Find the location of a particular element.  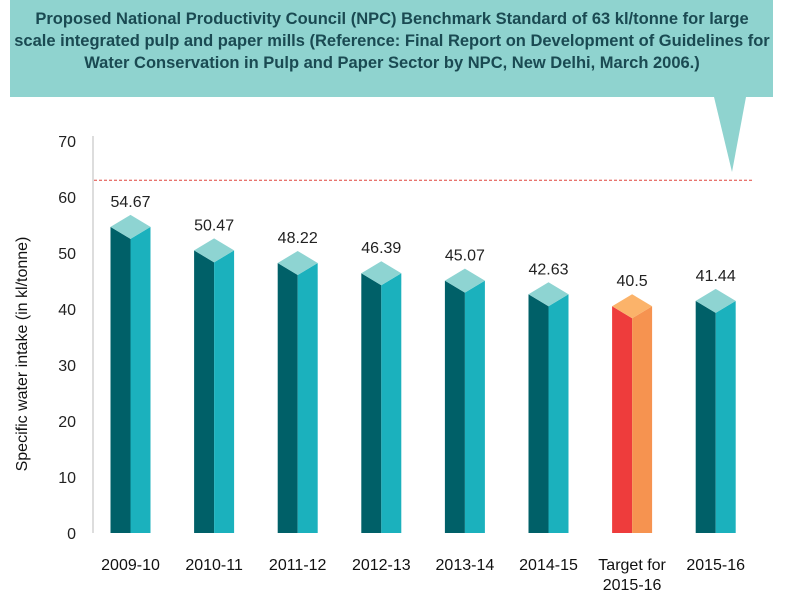

y-tick-label: 60 is located at coordinates (67, 198).